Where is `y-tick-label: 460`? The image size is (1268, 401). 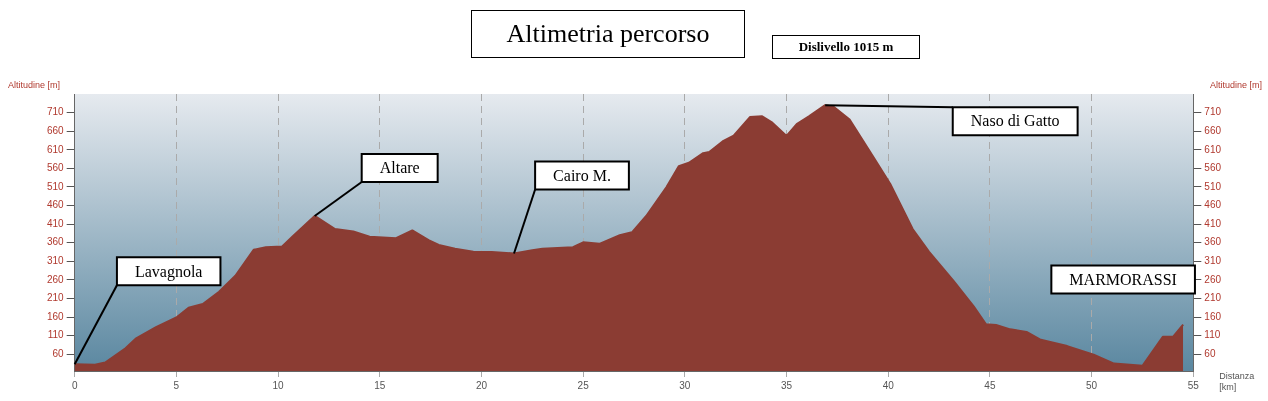
y-tick-label: 460 is located at coordinates (56, 205).